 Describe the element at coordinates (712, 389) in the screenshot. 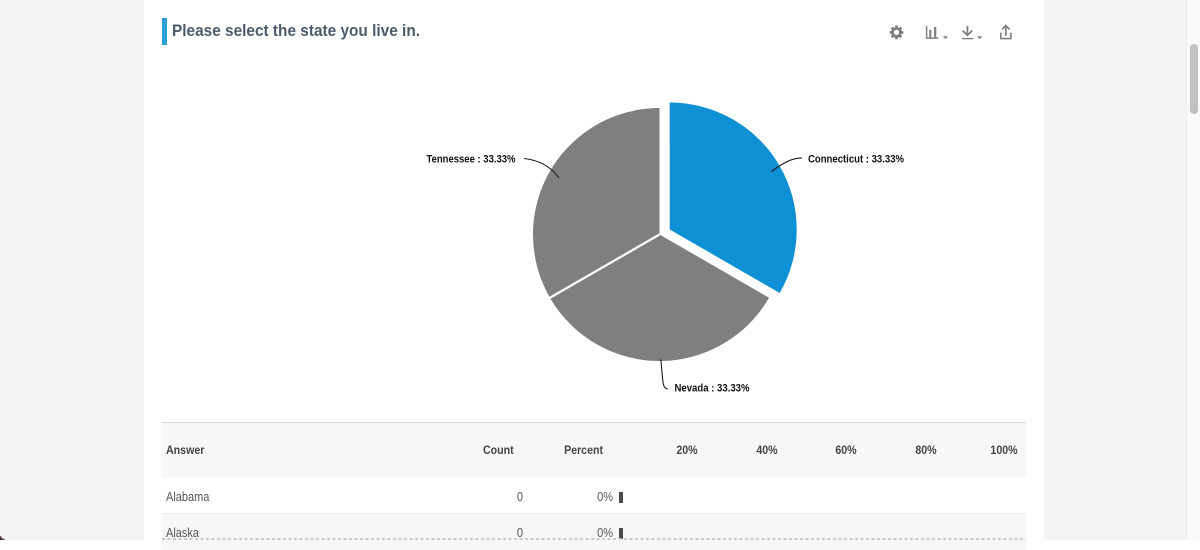

I see `svg-text: Nevada : 33.33%` at that location.